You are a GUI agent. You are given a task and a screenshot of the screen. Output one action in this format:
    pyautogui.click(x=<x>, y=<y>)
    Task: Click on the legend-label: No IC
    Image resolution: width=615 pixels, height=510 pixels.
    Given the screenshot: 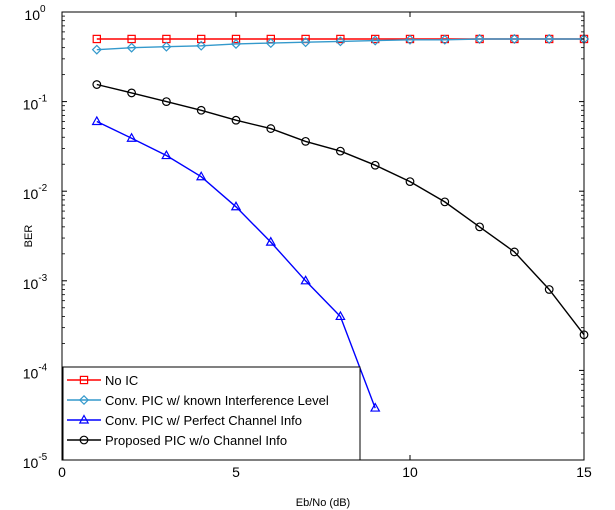 What is the action you would take?
    pyautogui.click(x=121, y=380)
    